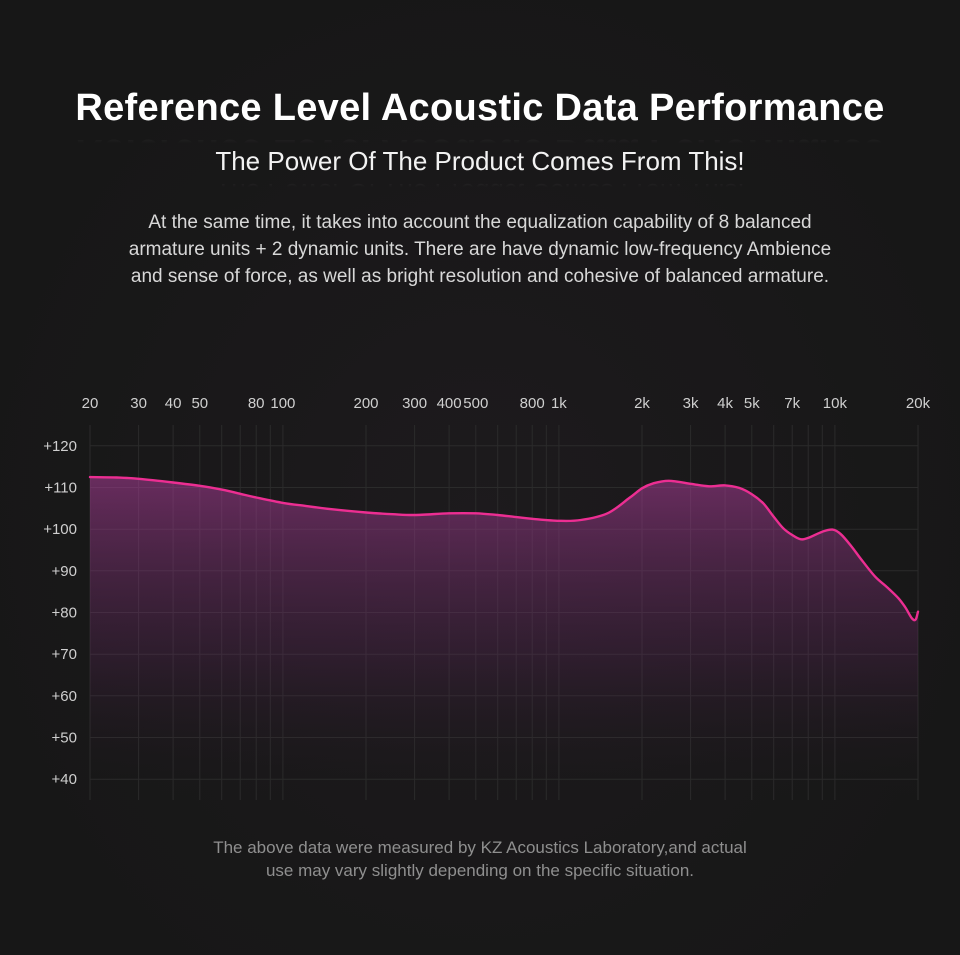 The width and height of the screenshot is (960, 955). I want to click on x-tick-label: 50, so click(199, 403).